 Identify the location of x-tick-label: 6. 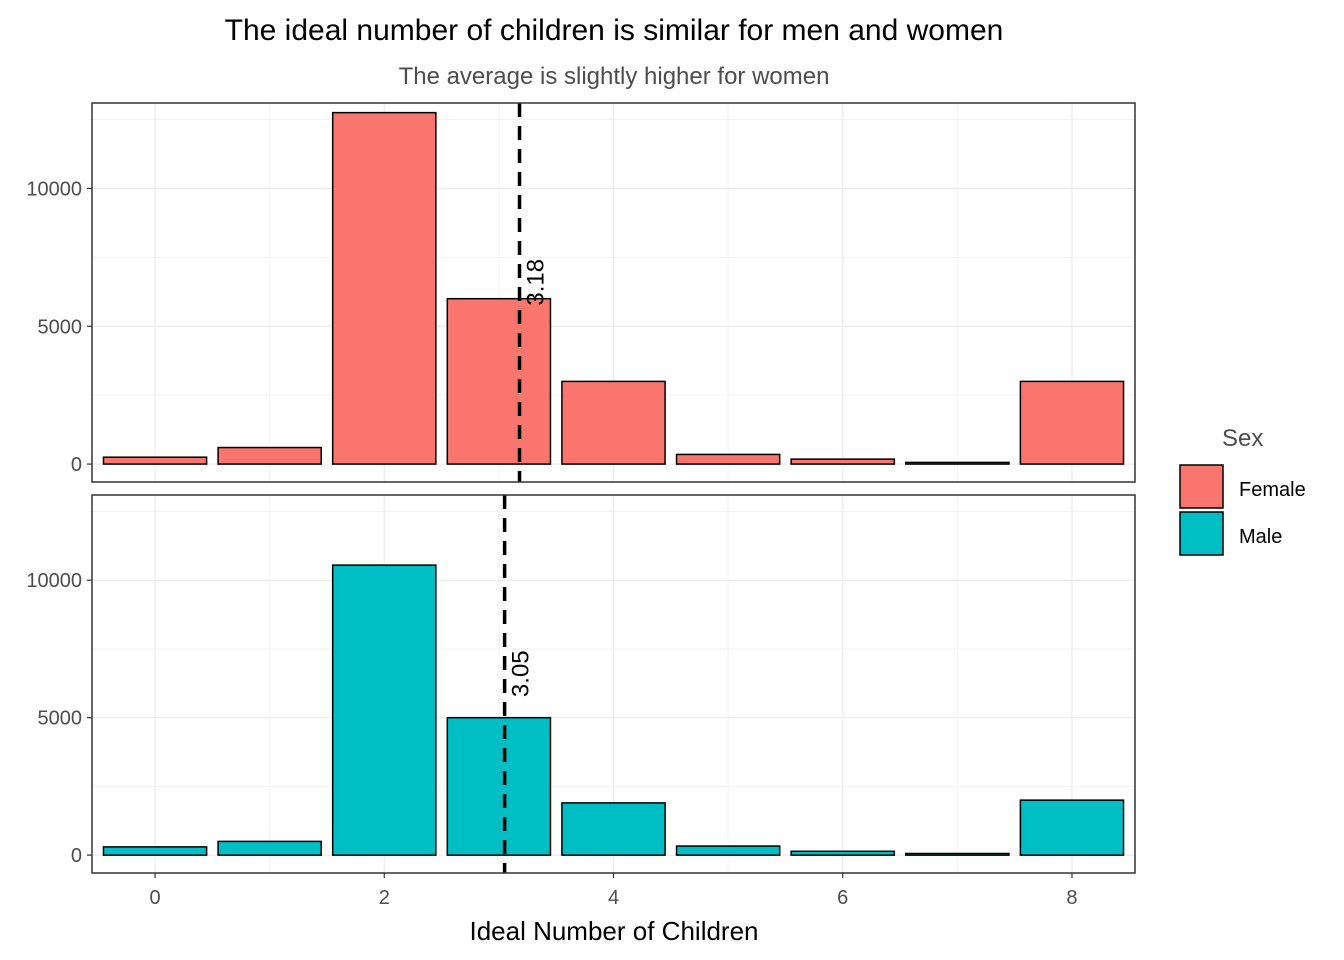
(842, 898).